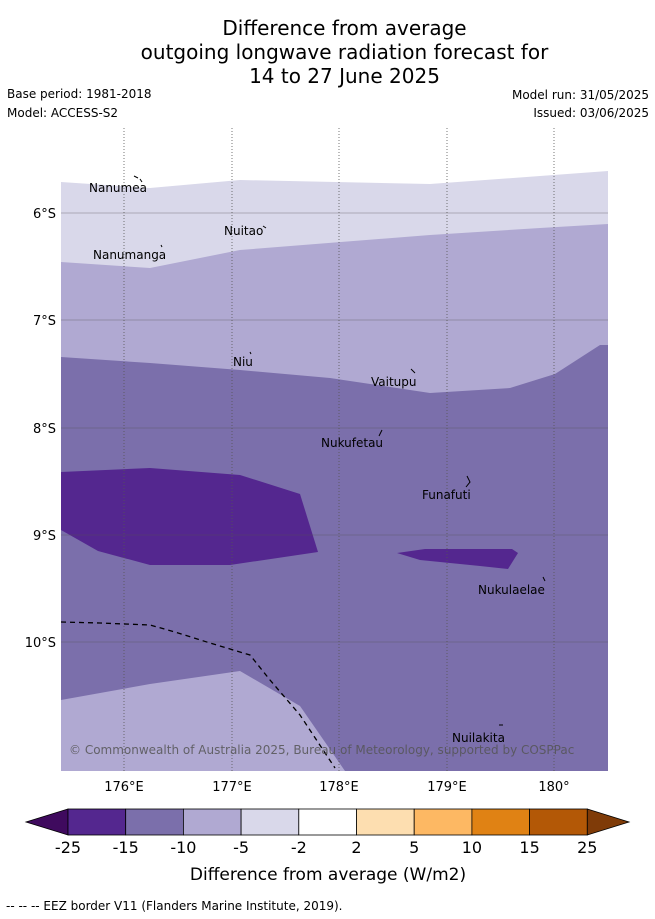 This screenshot has height=919, width=655. Describe the element at coordinates (79, 94) in the screenshot. I see `base-period-text: Base period: 1981-2018` at that location.